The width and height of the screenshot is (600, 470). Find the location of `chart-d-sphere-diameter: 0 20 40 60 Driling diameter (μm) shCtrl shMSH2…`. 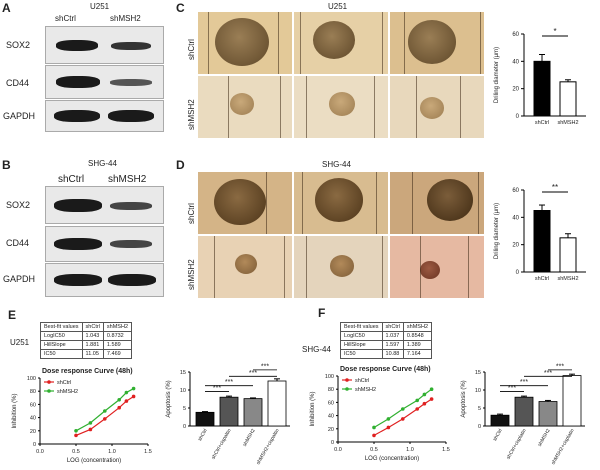

chart-d-sphere-diameter: 0 20 40 60 Driling diameter (μm) shCtrl shMSH2… is located at coordinates (540, 232).